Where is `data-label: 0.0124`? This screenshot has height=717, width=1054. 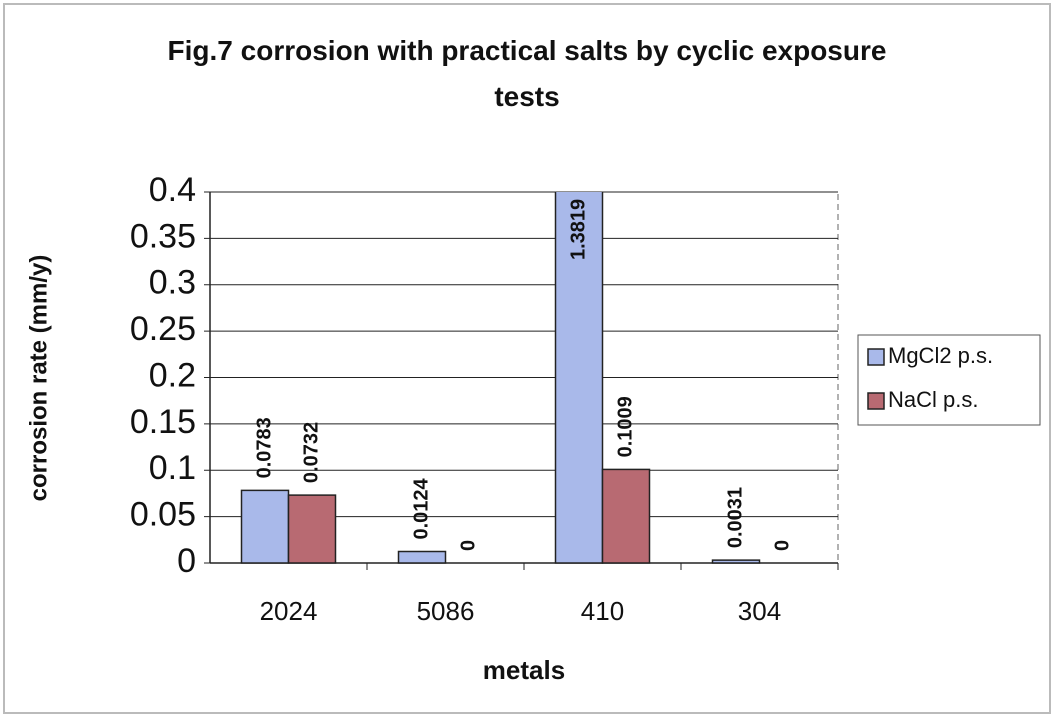
data-label: 0.0124 is located at coordinates (421, 508).